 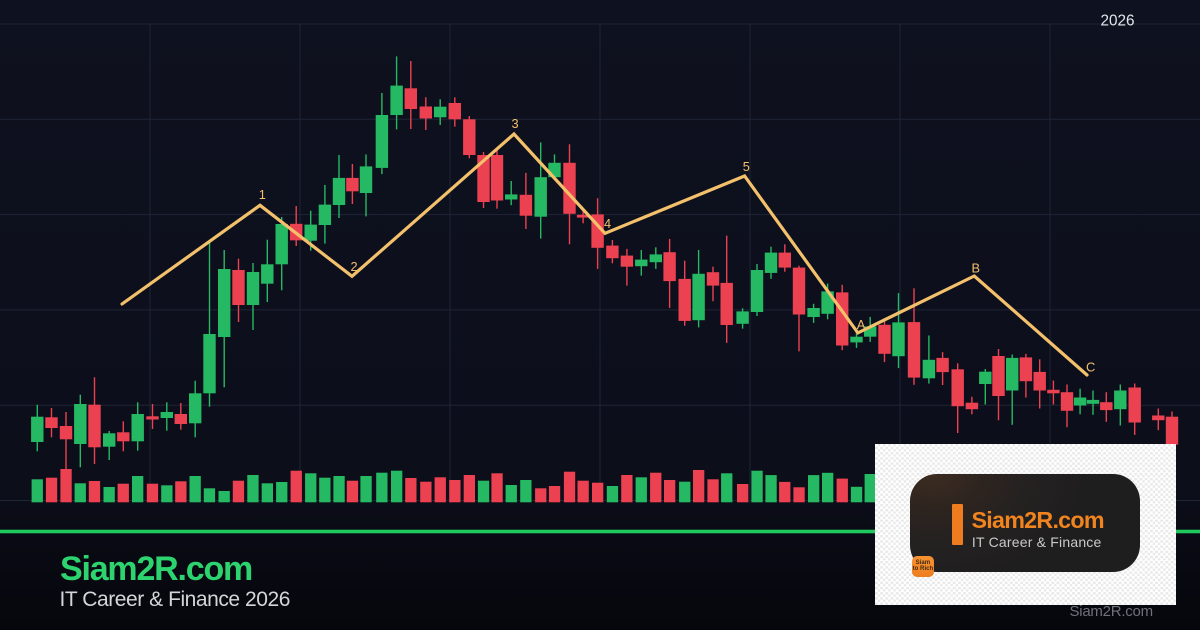 What do you see at coordinates (607, 223) in the screenshot?
I see `svg-text: 4` at bounding box center [607, 223].